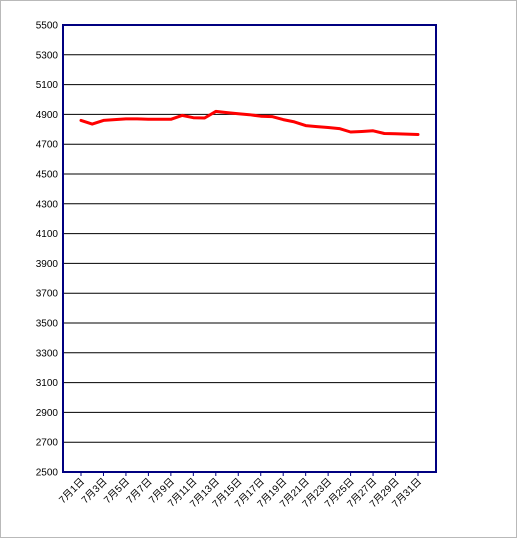  I want to click on y-tick-label: 2500, so click(47, 473).